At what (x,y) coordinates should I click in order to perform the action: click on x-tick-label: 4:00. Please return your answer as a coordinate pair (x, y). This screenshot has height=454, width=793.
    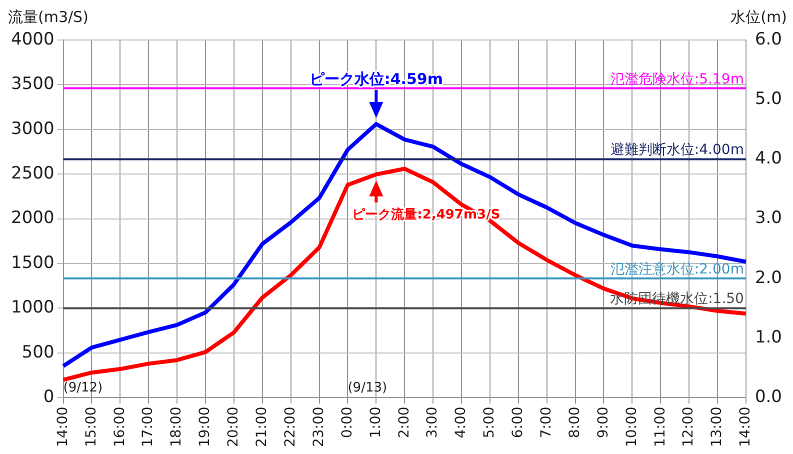
    Looking at the image, I should click on (461, 422).